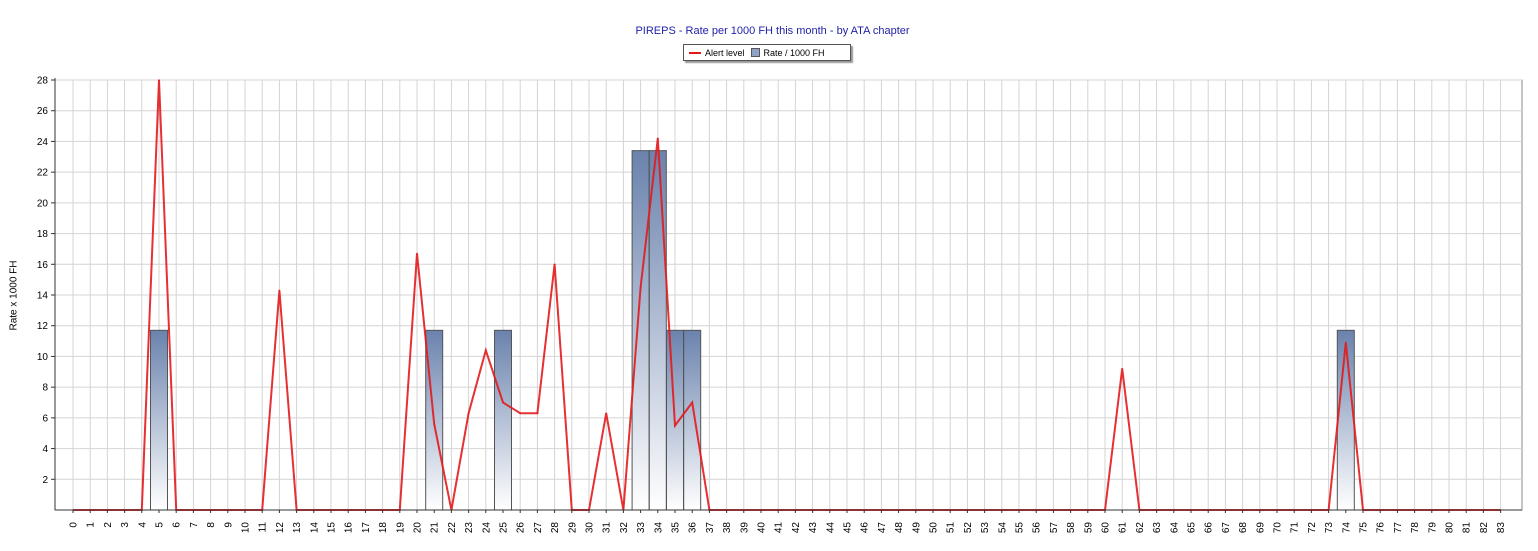 The width and height of the screenshot is (1538, 551). I want to click on x-tick-label: 55, so click(1020, 528).